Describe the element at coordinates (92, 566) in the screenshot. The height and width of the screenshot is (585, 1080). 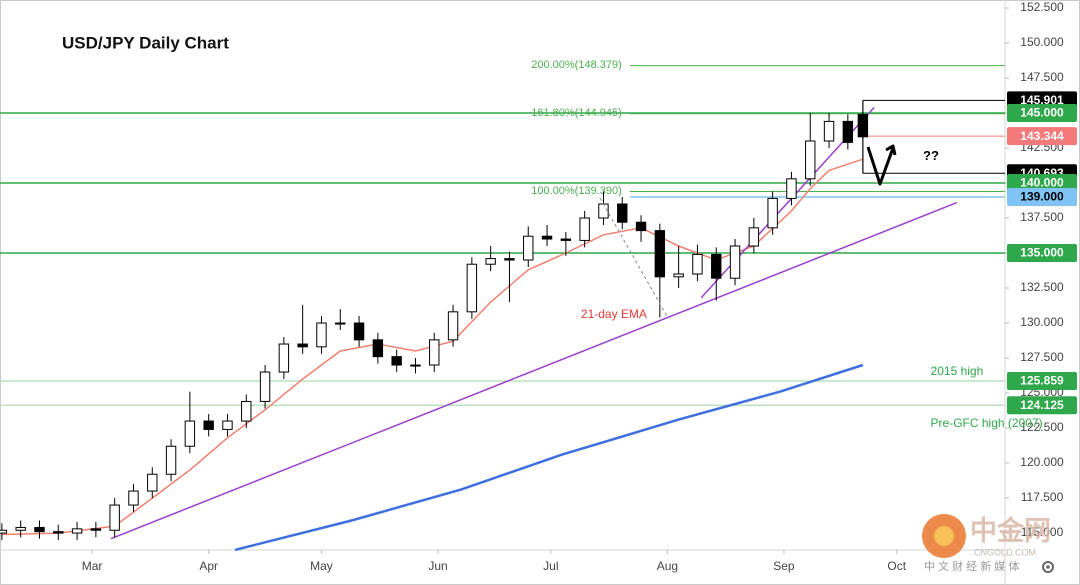
I see `x-tick-label: Mar` at that location.